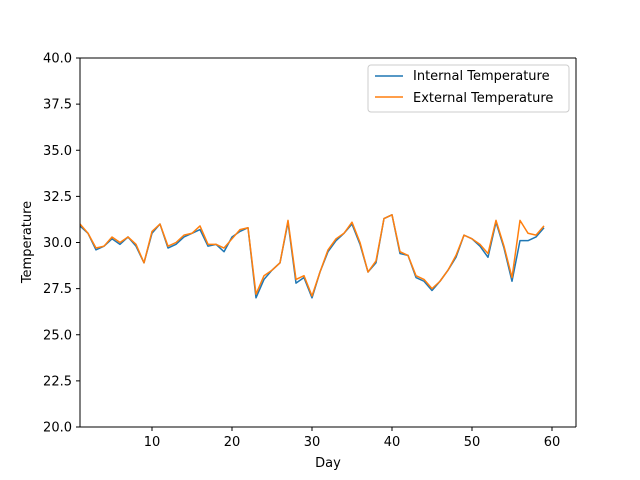  What do you see at coordinates (552, 442) in the screenshot?
I see `x-tick-label: 60` at bounding box center [552, 442].